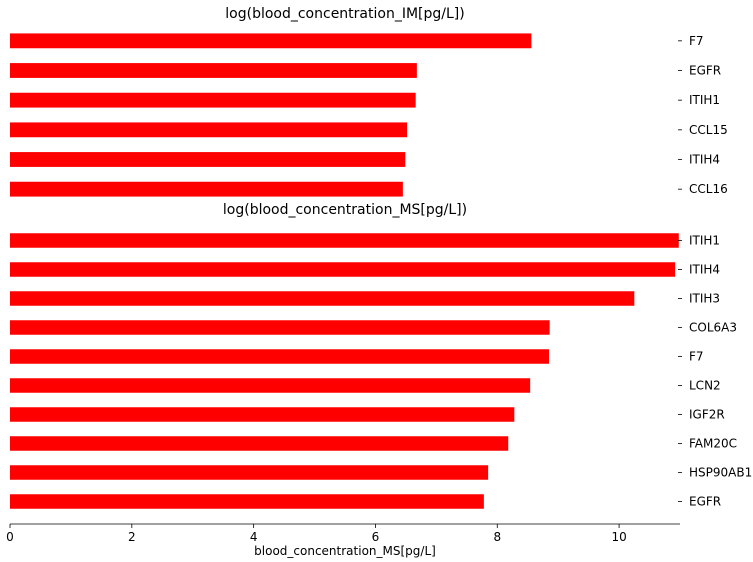 This screenshot has height=562, width=753. What do you see at coordinates (696, 41) in the screenshot?
I see `category-label-im: F7` at bounding box center [696, 41].